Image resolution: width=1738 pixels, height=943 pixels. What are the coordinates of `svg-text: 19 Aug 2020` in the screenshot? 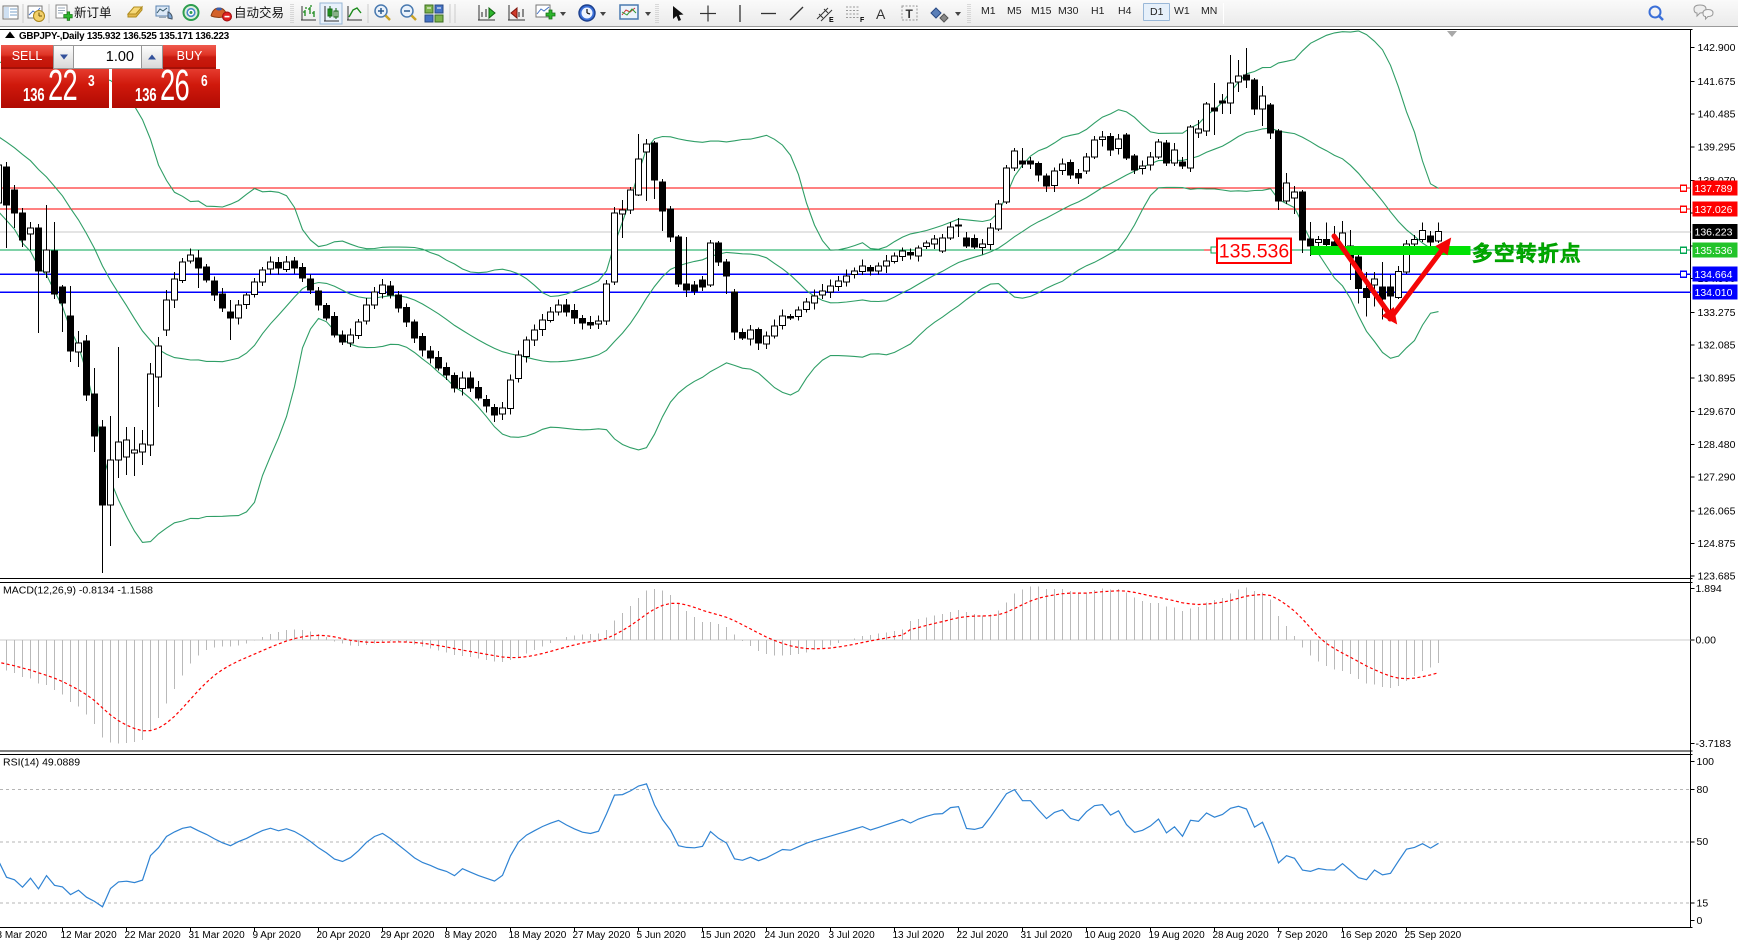 It's located at (1177, 935).